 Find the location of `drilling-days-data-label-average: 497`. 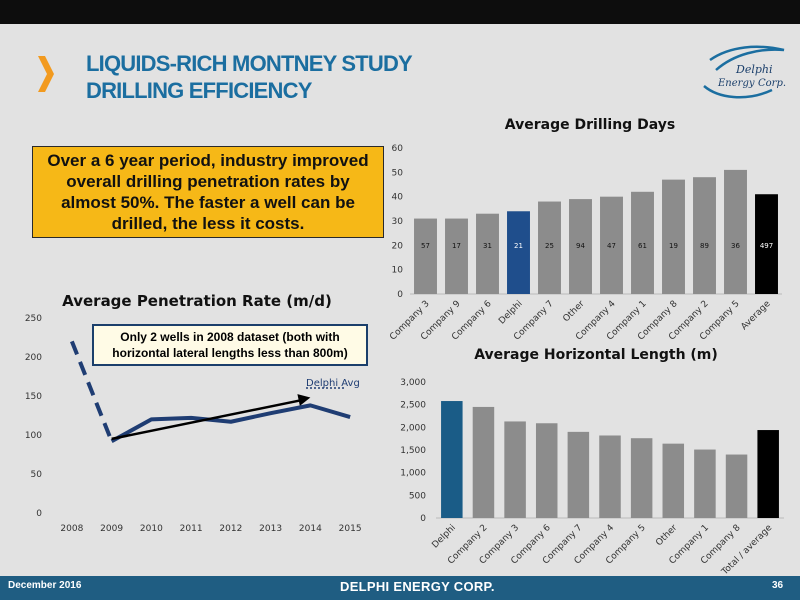

drilling-days-data-label-average: 497 is located at coordinates (766, 246).